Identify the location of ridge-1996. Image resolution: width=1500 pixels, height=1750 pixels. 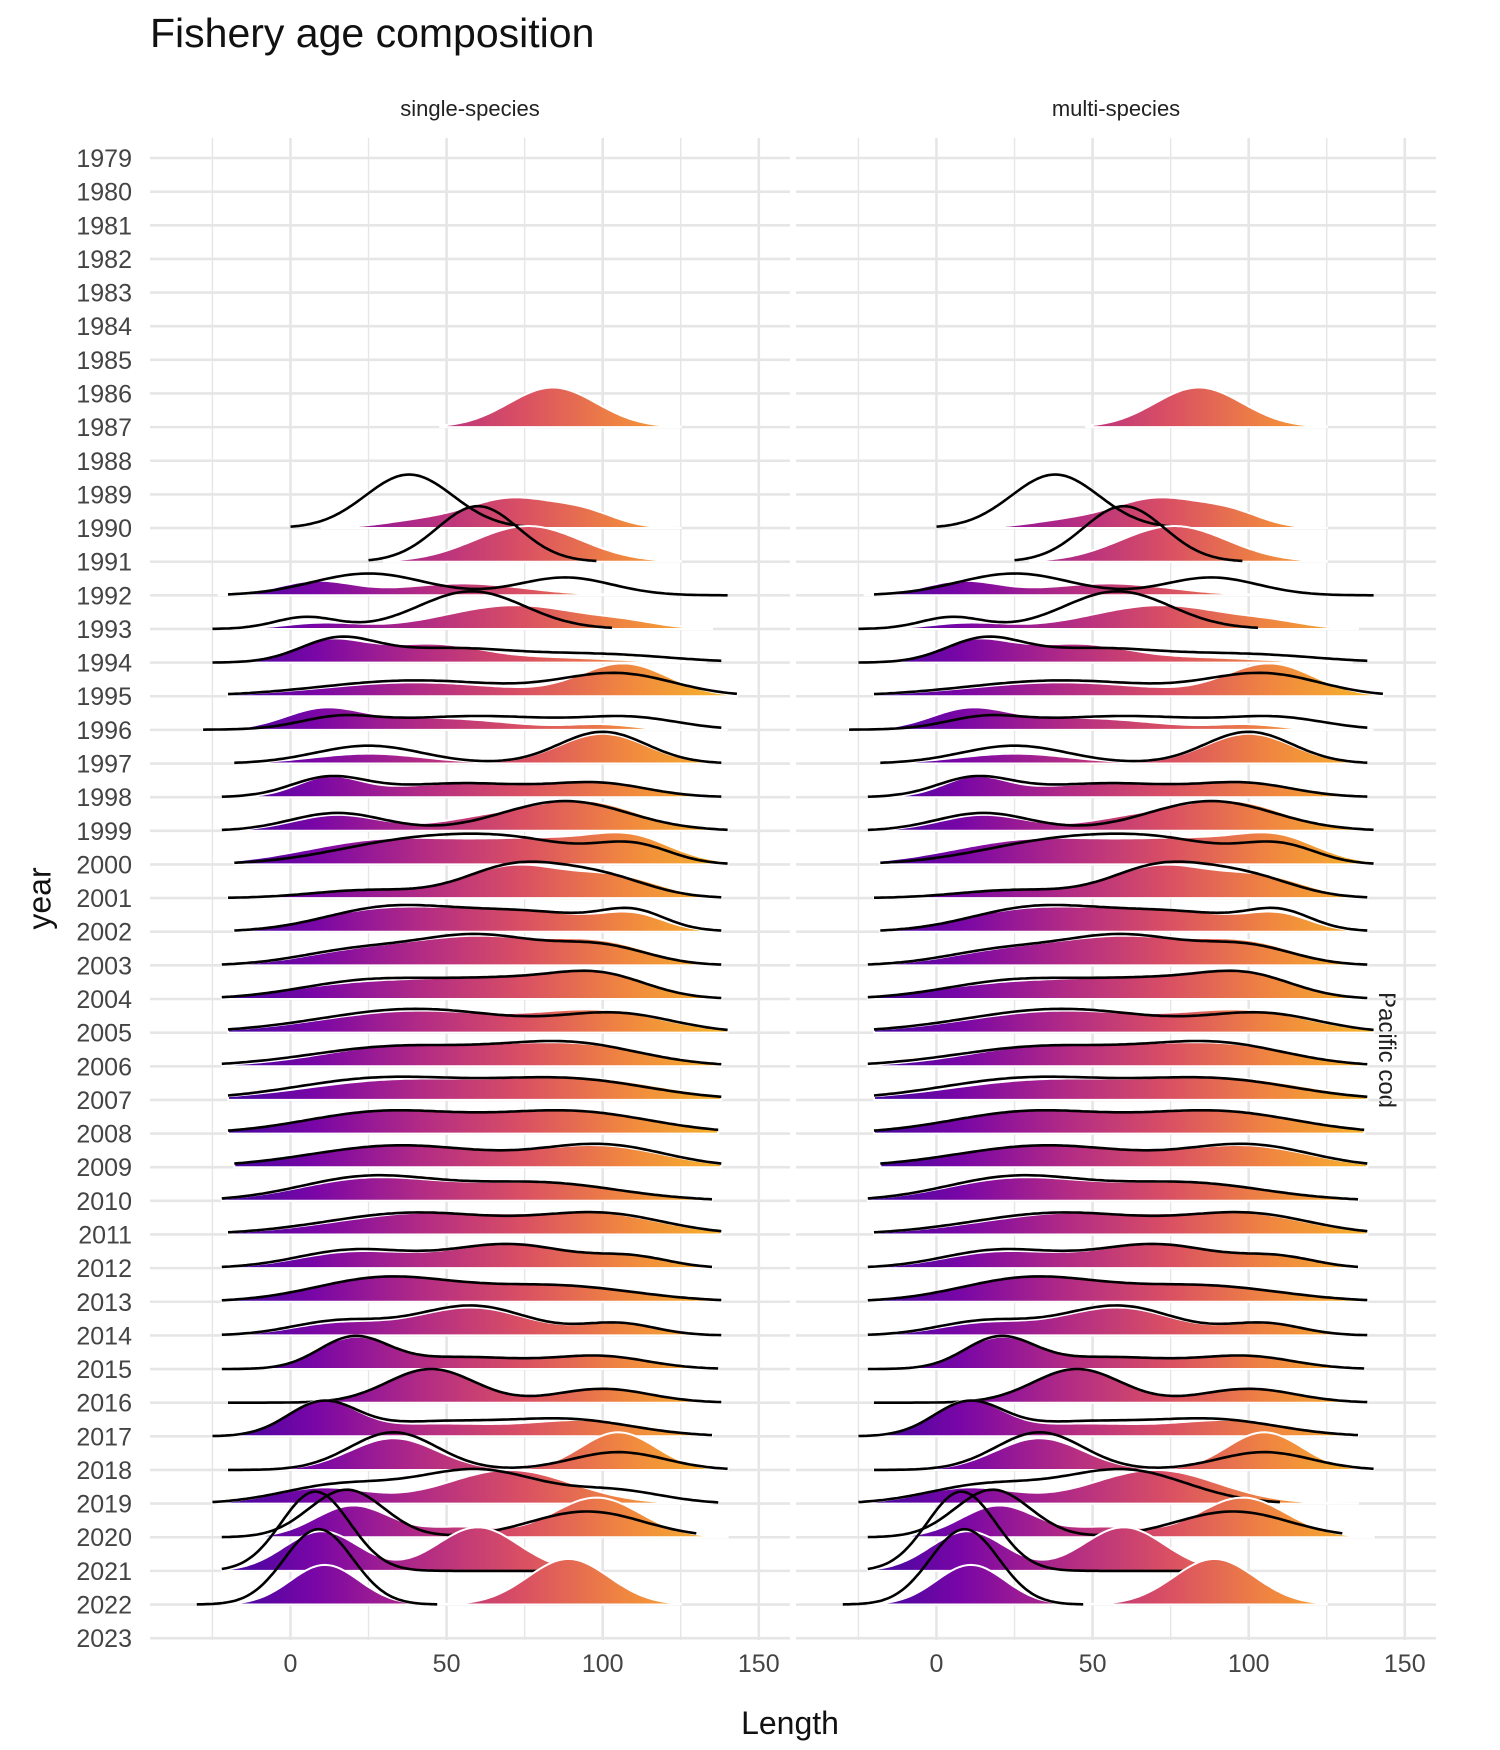
(1111, 718).